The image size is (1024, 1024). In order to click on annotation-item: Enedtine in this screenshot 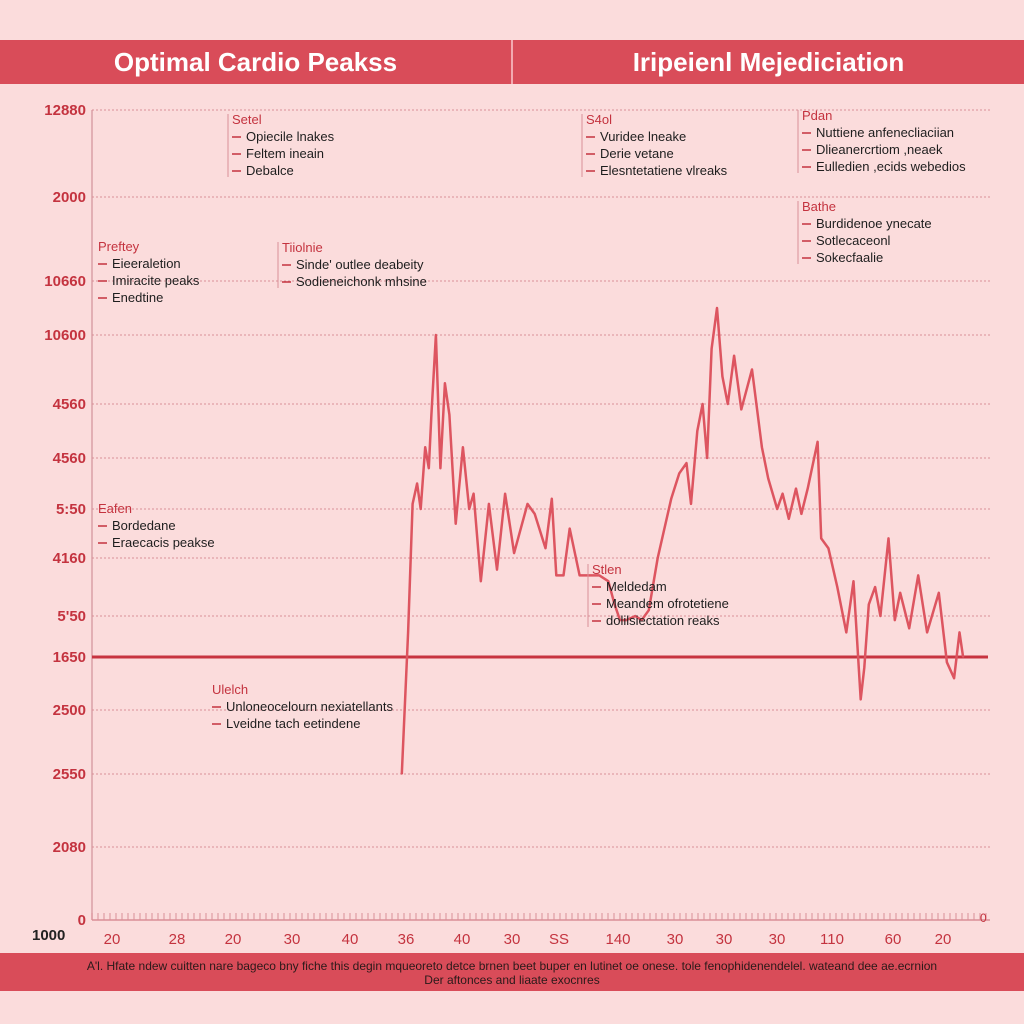, I will do `click(137, 297)`.